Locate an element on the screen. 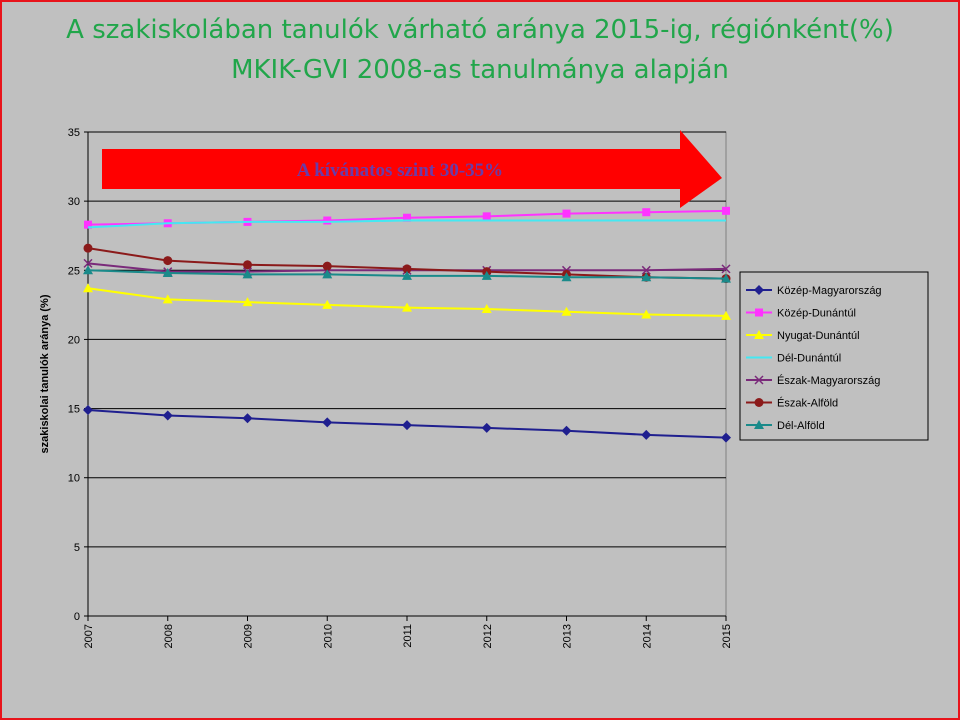 The image size is (960, 720). title-line-2: MKIK-GVI 2008-as tanulmánya alapján is located at coordinates (480, 70).